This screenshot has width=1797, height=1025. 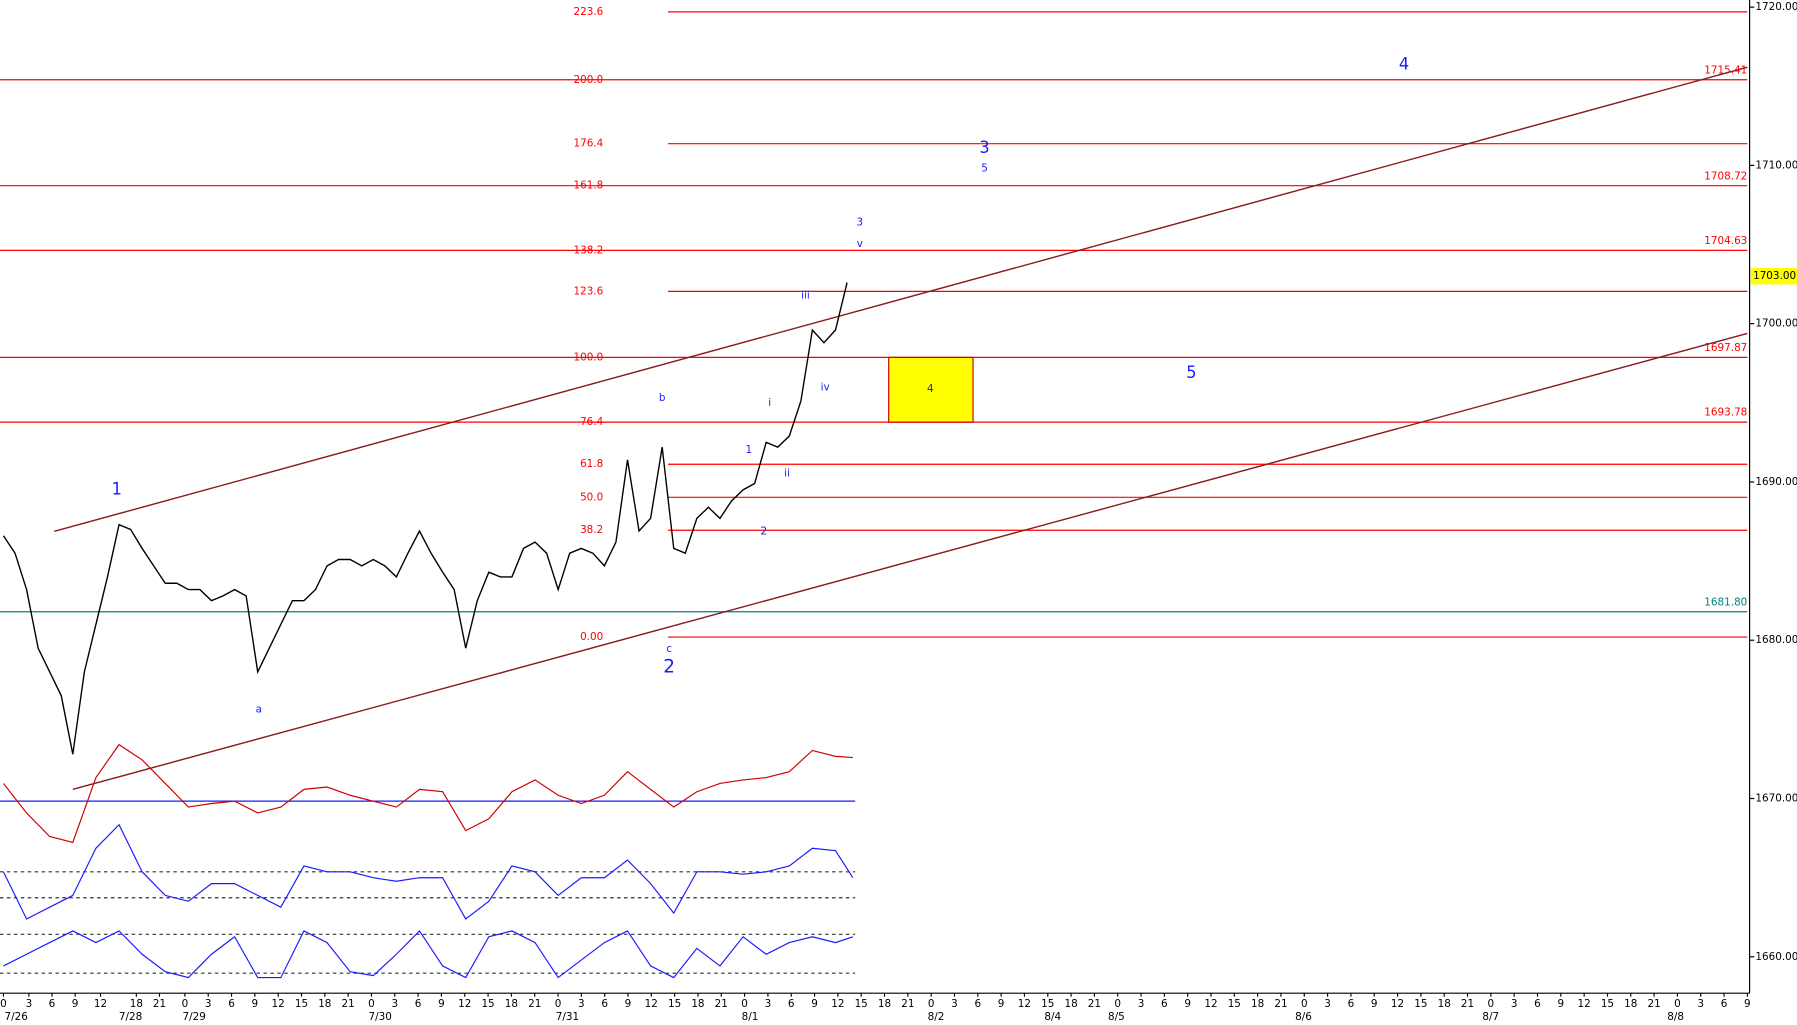 I want to click on wave-label: 4, so click(x=930, y=389).